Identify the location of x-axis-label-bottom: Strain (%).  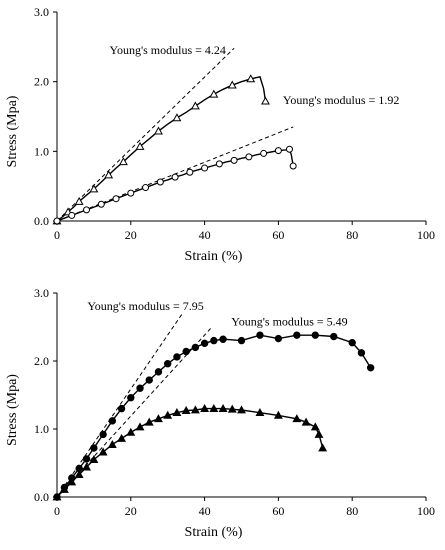
(214, 532).